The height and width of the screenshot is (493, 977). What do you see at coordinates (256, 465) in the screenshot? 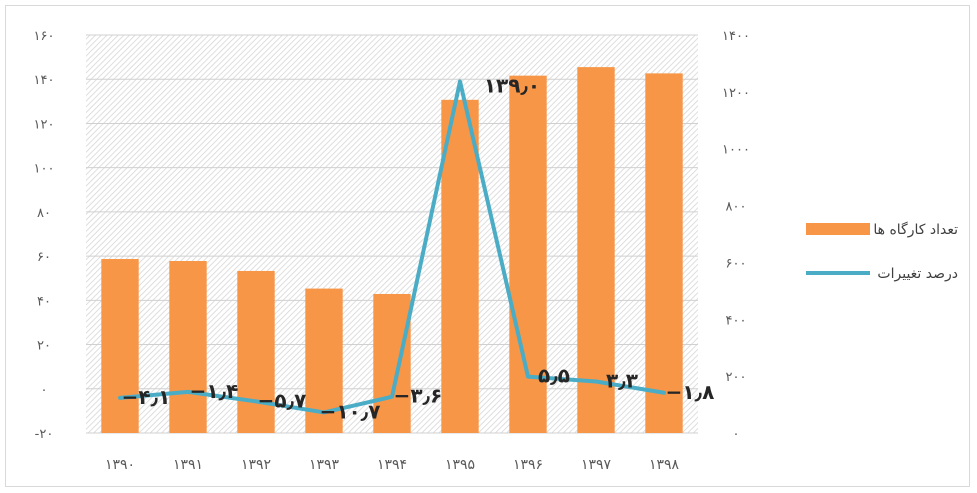
I see `x-axis-tick-label: ۱۳۹۲` at bounding box center [256, 465].